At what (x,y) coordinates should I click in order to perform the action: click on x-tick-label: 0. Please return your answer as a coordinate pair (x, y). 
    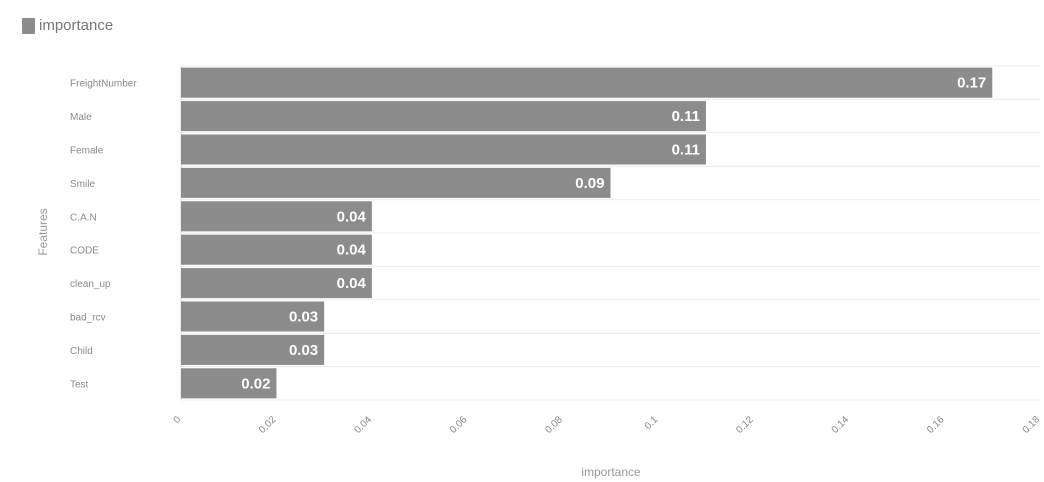
    Looking at the image, I should click on (177, 420).